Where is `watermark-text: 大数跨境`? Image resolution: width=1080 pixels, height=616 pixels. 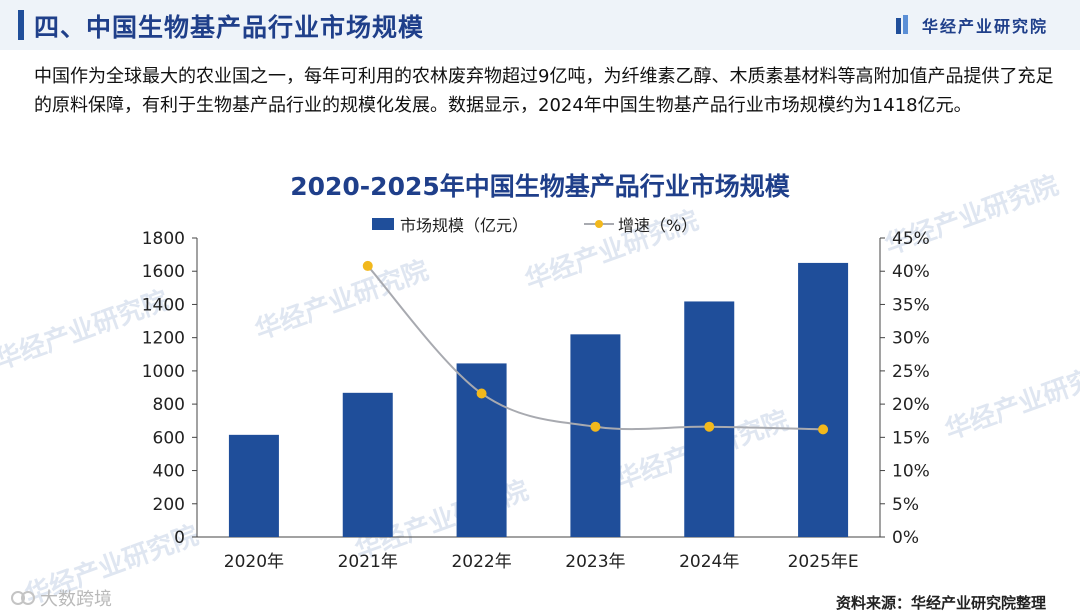
watermark-text: 大数跨境 is located at coordinates (76, 599).